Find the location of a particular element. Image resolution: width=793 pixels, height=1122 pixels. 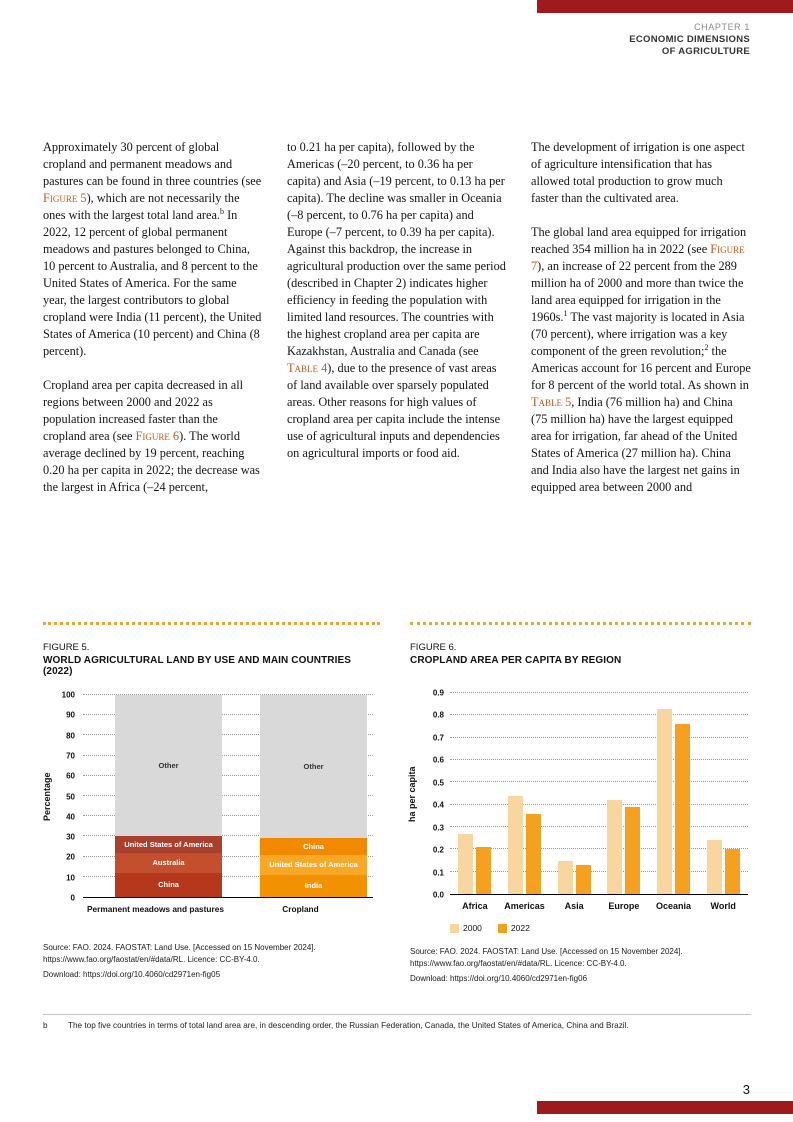

endnote-2-marker: 2 is located at coordinates (706, 347).